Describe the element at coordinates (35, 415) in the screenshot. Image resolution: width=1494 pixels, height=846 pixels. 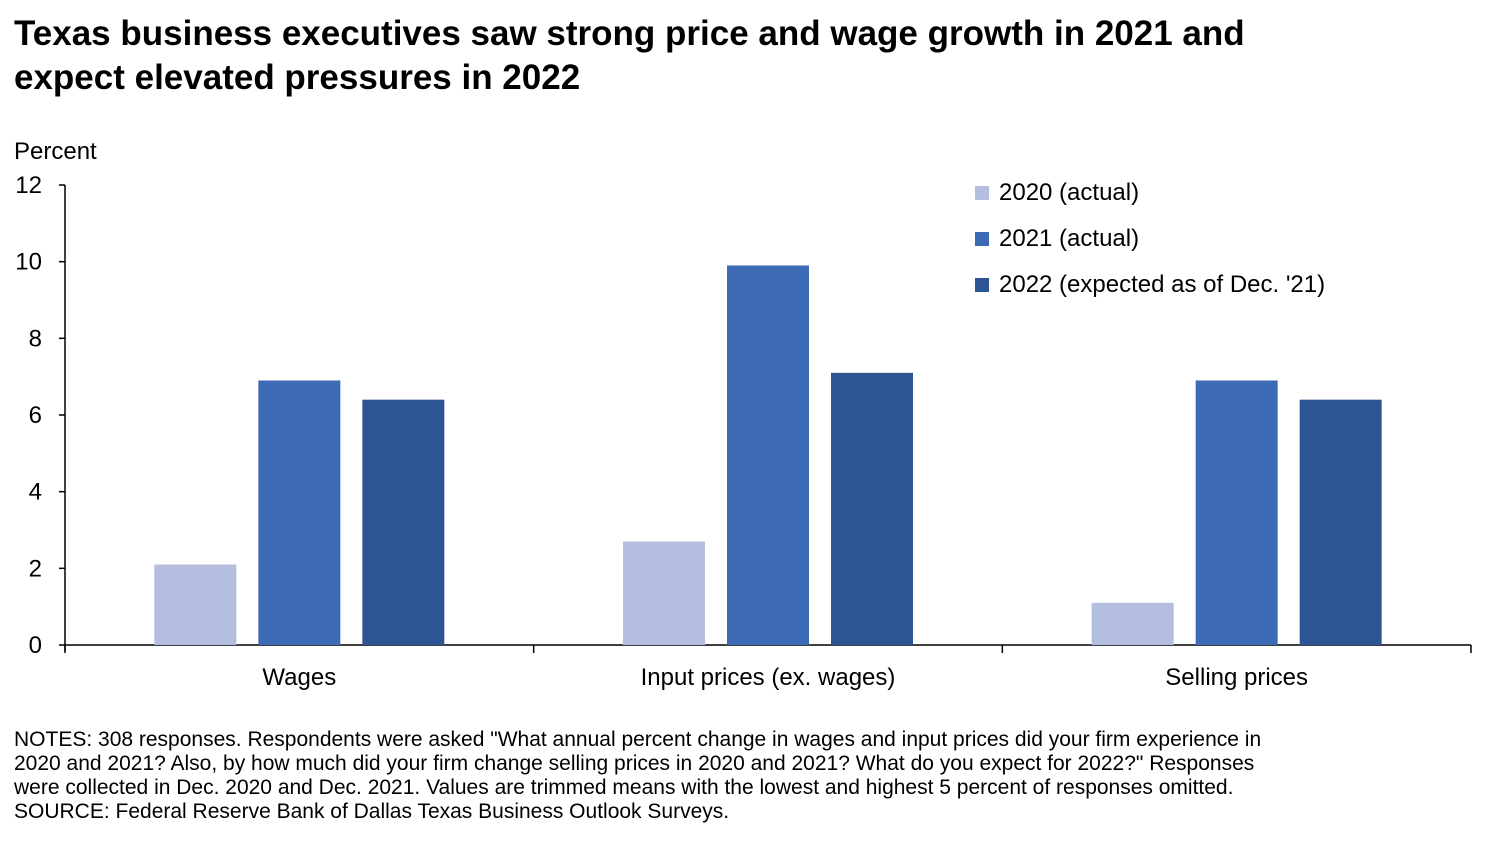
I see `y-tick-label: 6` at that location.